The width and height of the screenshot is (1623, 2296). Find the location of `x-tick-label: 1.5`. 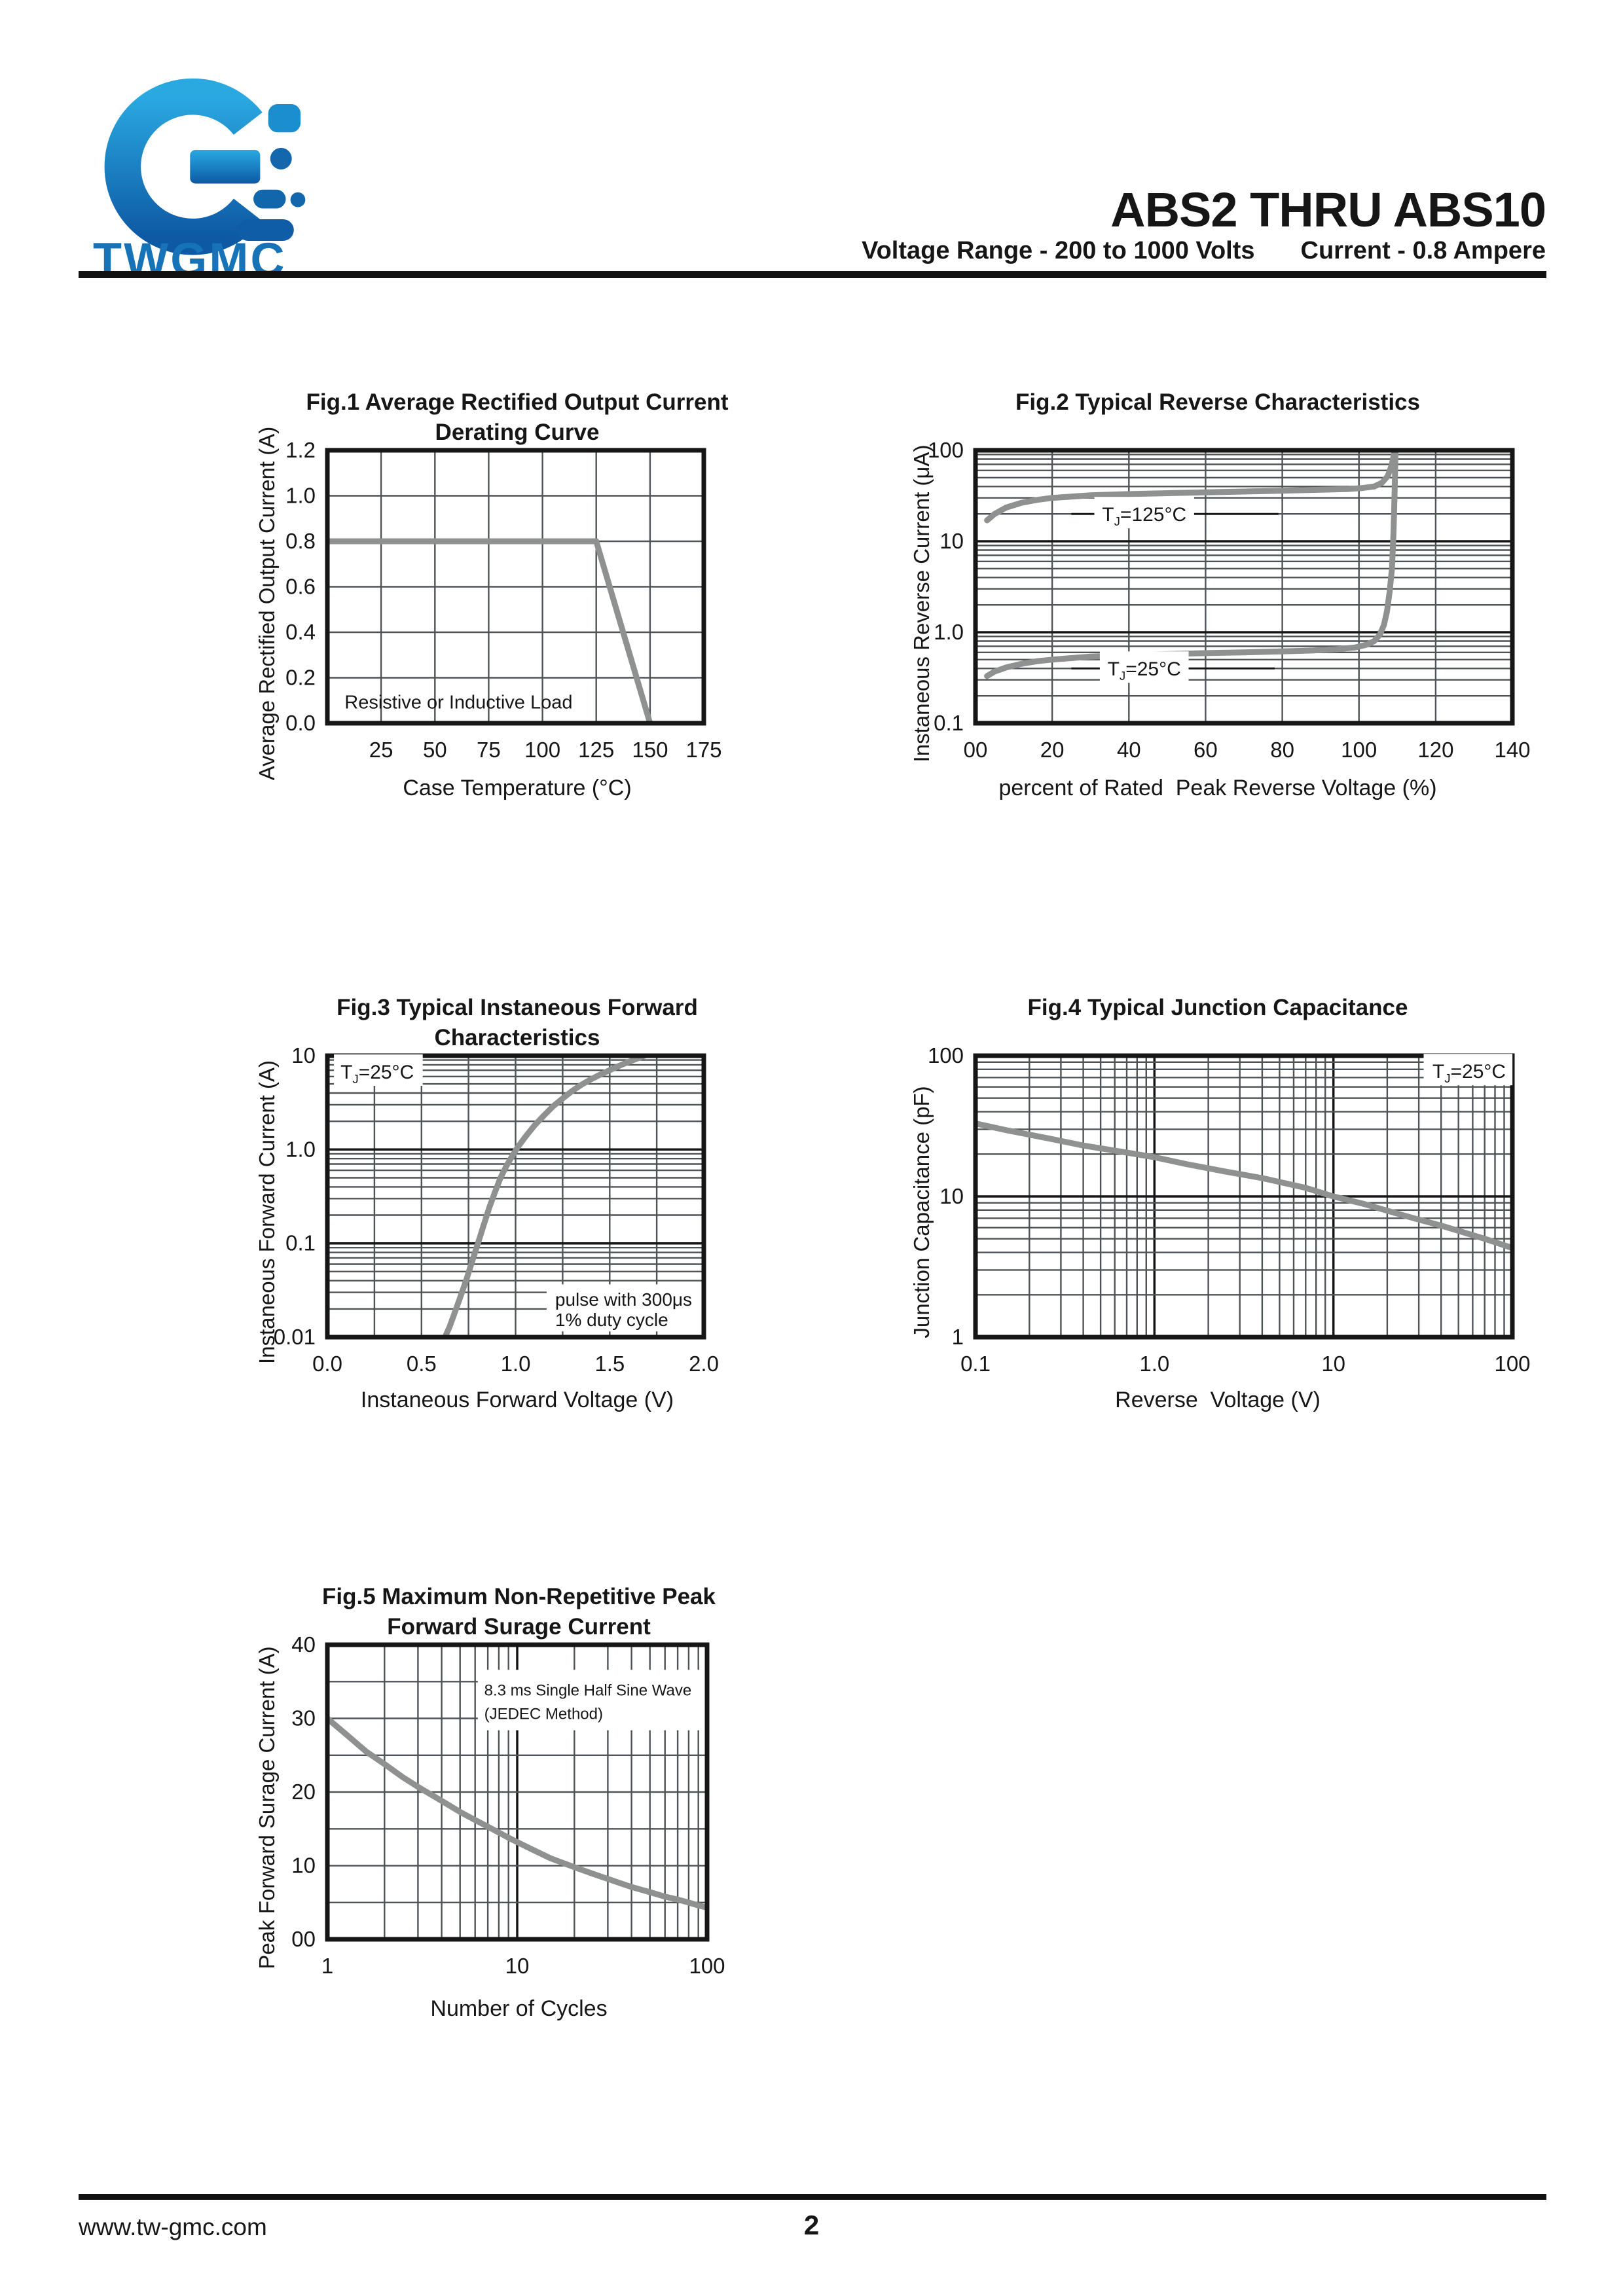

x-tick-label: 1.5 is located at coordinates (609, 1364).